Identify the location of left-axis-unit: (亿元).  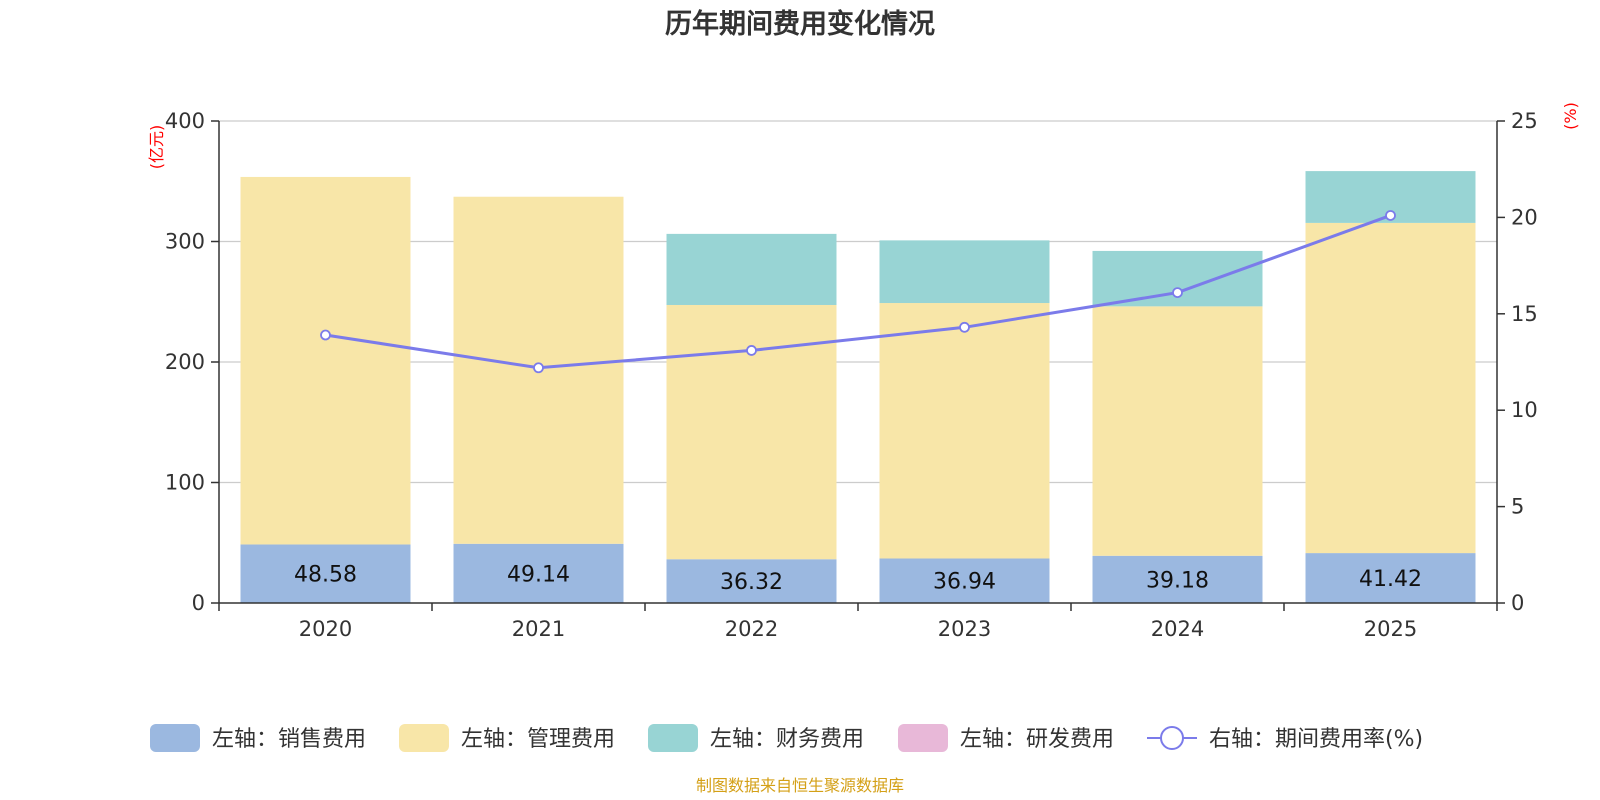
(156, 147).